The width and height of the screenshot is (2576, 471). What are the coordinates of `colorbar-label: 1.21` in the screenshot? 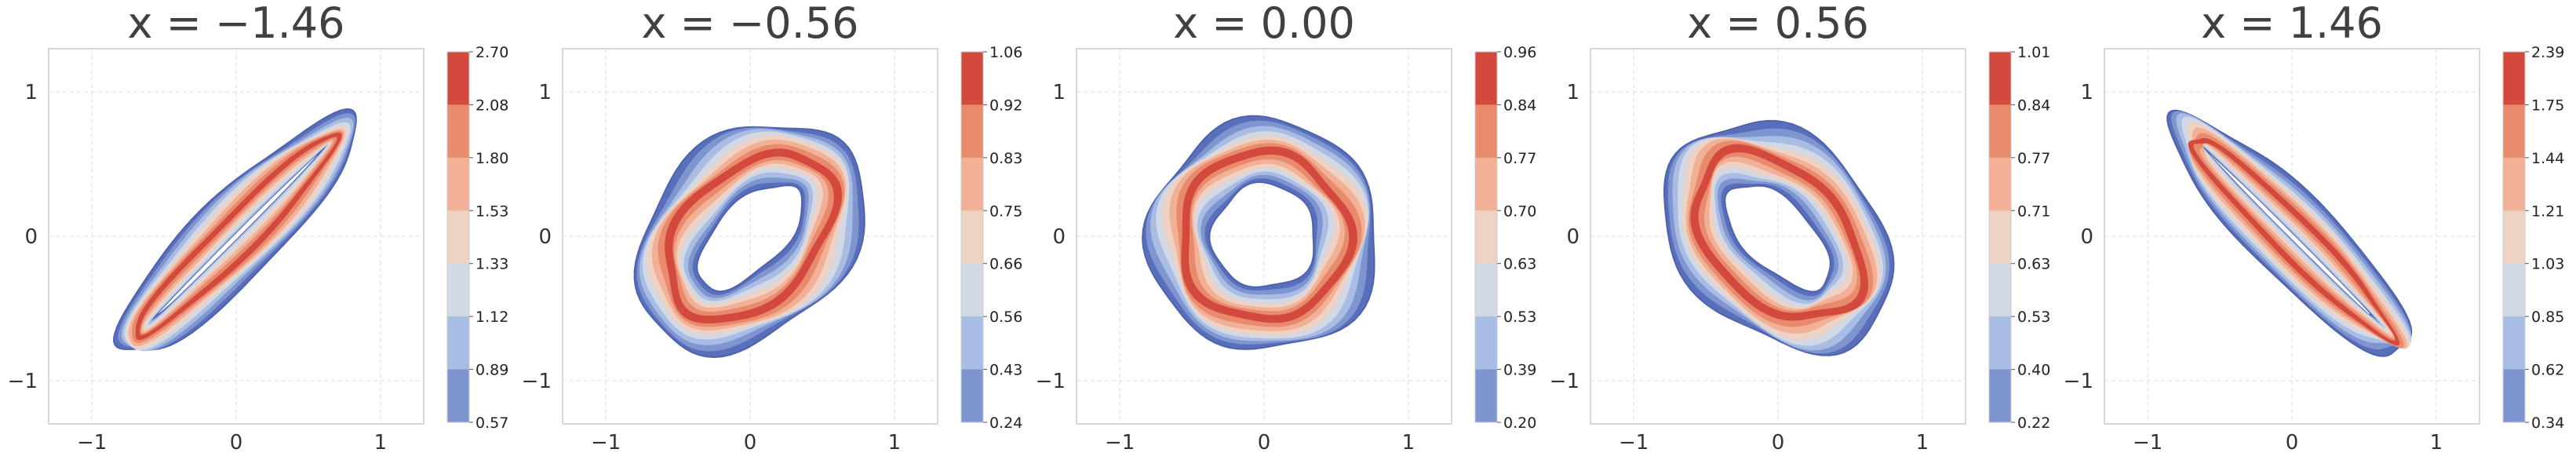 It's located at (2547, 211).